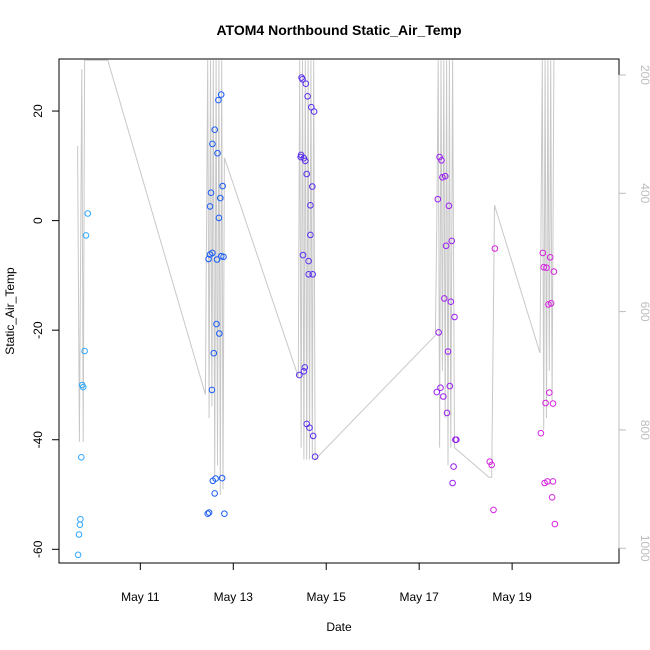  What do you see at coordinates (644, 430) in the screenshot?
I see `y2-tick-label: 800` at bounding box center [644, 430].